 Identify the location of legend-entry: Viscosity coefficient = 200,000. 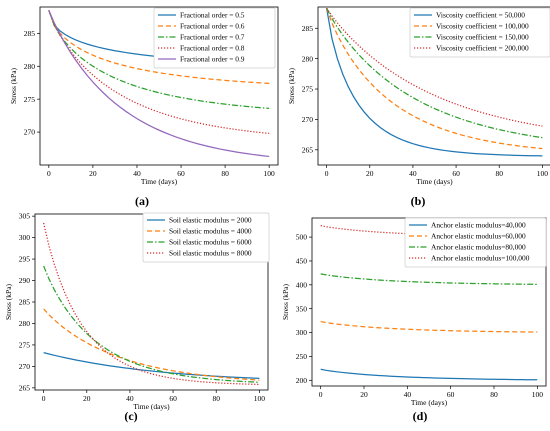
(482, 48).